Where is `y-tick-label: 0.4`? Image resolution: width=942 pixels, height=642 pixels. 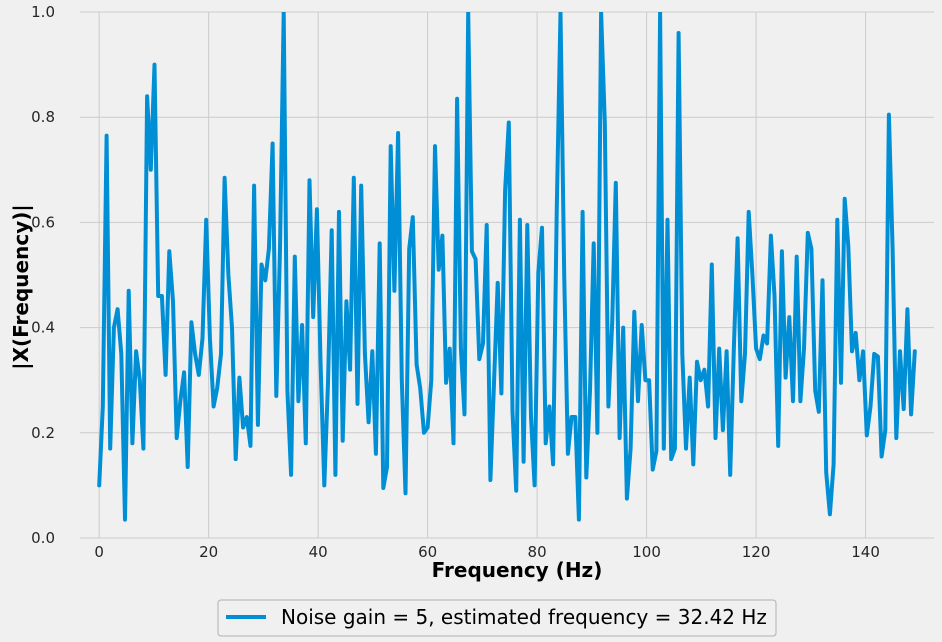
y-tick-label: 0.4 is located at coordinates (43, 328).